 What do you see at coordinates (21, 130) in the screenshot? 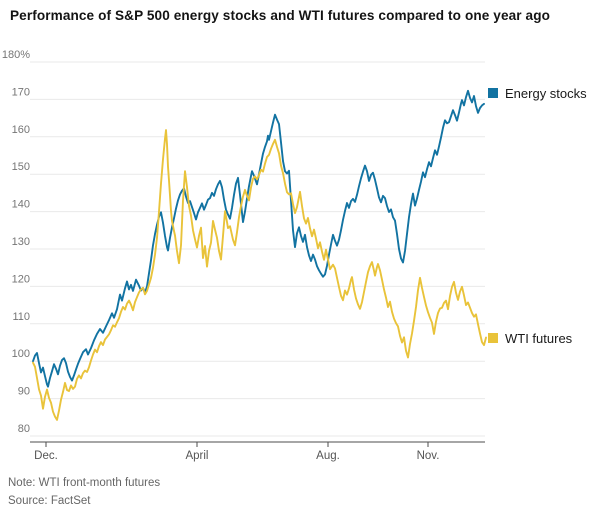
I see `svg-text: 160` at bounding box center [21, 130].